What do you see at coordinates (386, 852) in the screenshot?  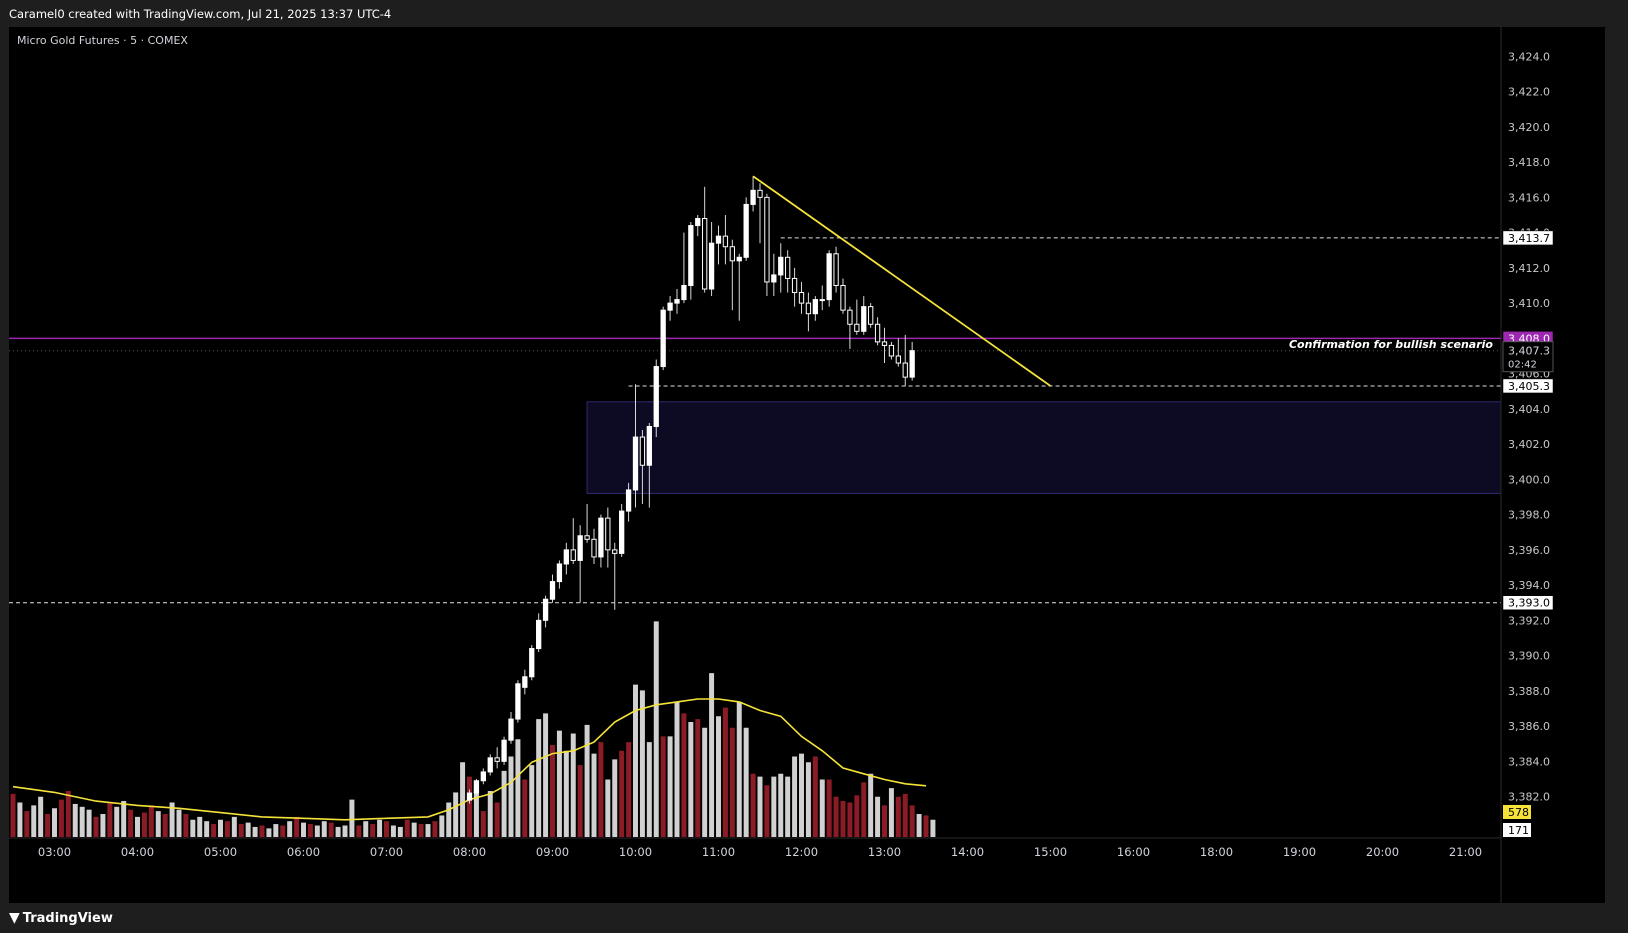 I see `time-tick-label: 07:00` at bounding box center [386, 852].